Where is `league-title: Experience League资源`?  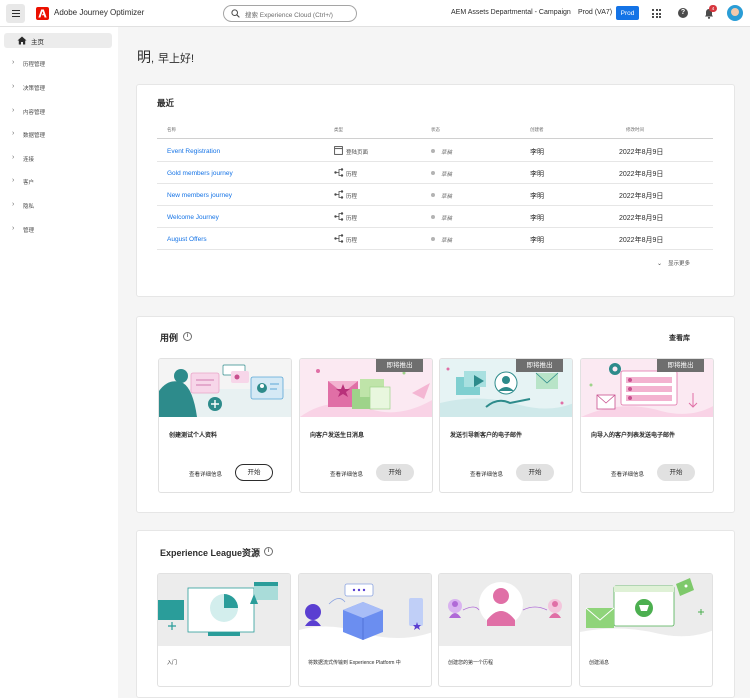
league-title: Experience League资源 is located at coordinates (210, 553).